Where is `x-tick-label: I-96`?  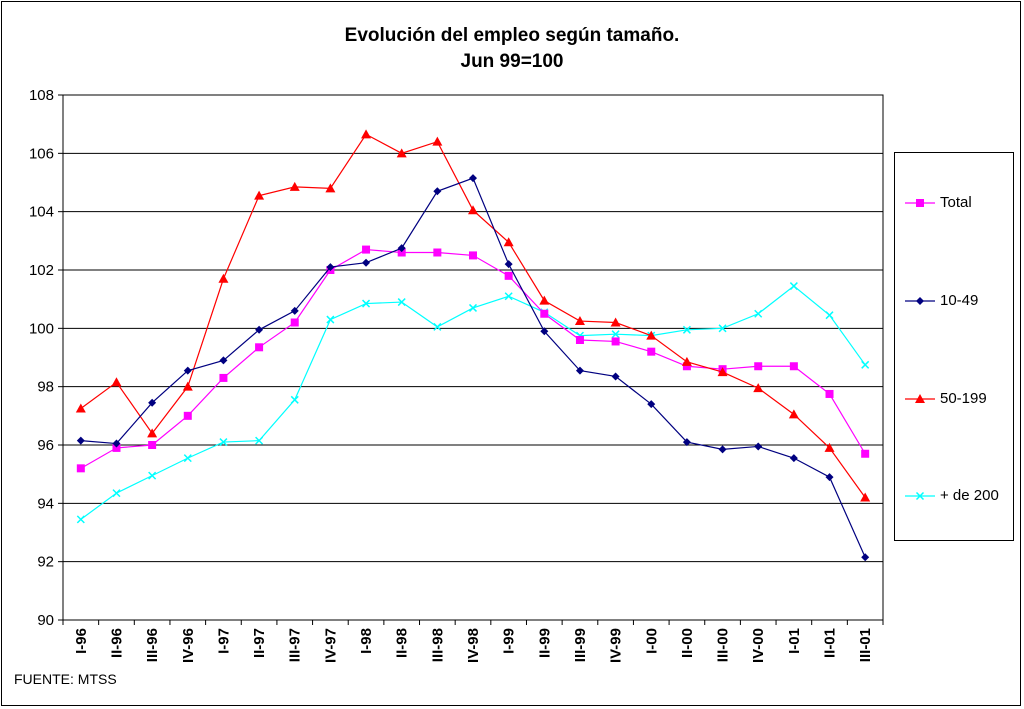
x-tick-label: I-96 is located at coordinates (81, 641).